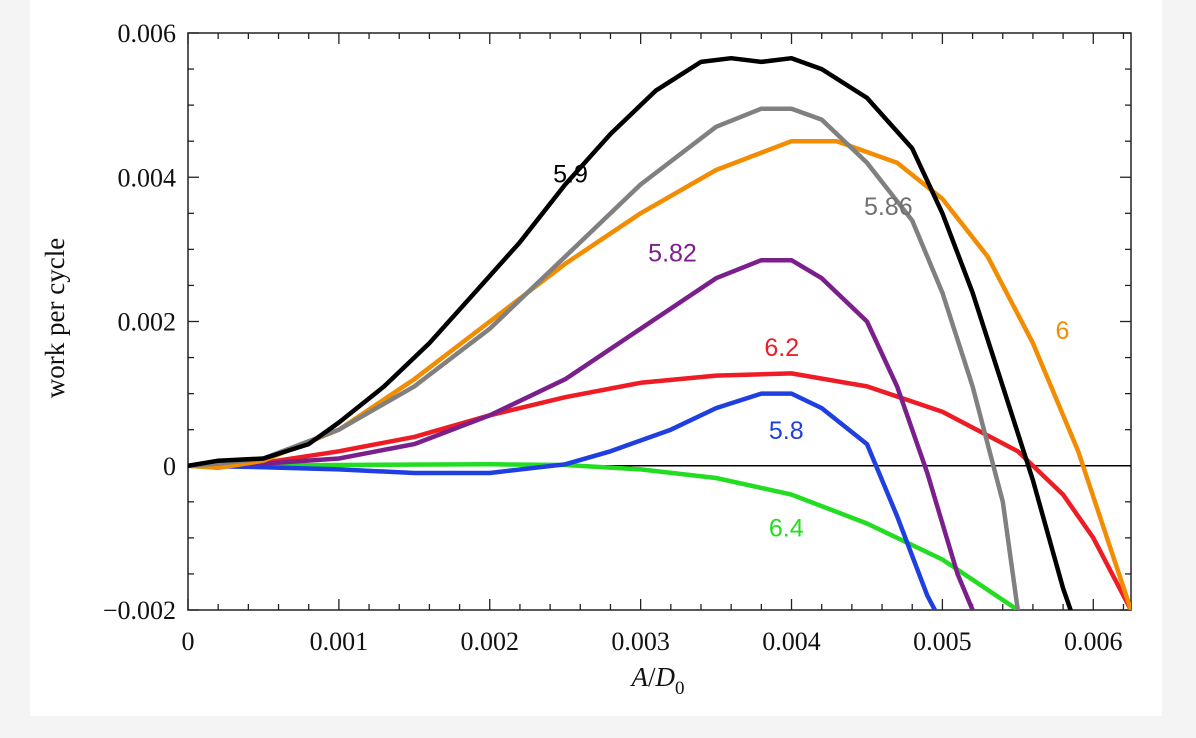  I want to click on y-tick-label: −0.002, so click(139, 610).